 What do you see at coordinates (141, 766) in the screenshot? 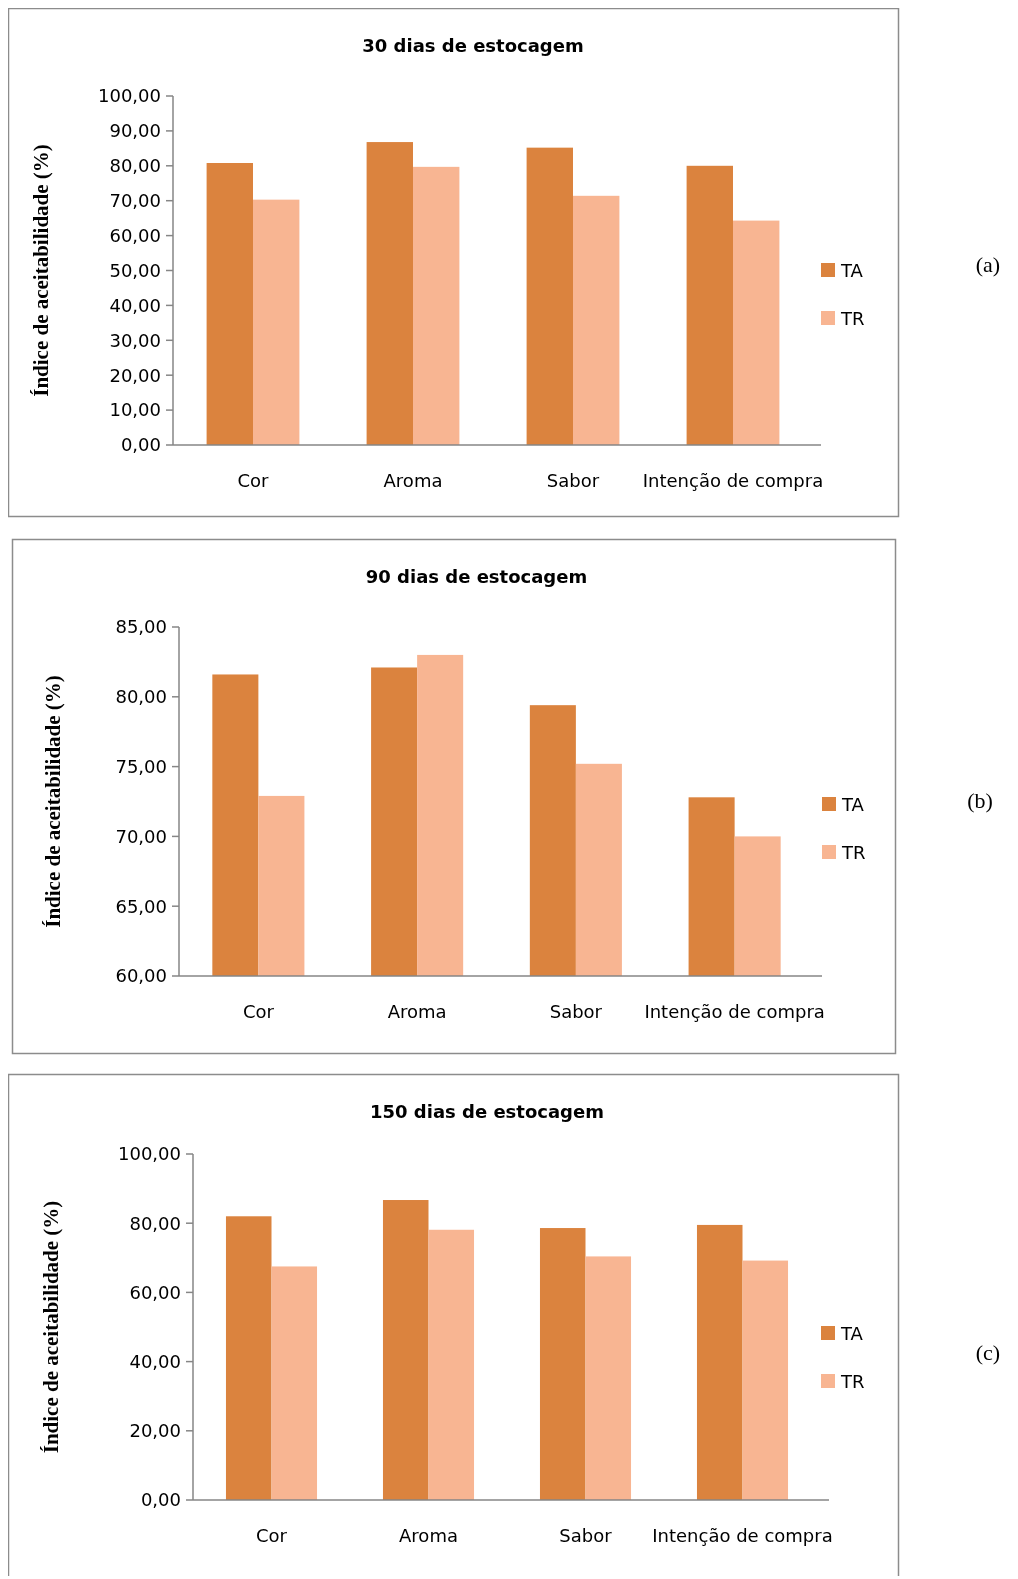
I see `y-tick-label: 75,00` at bounding box center [141, 766].